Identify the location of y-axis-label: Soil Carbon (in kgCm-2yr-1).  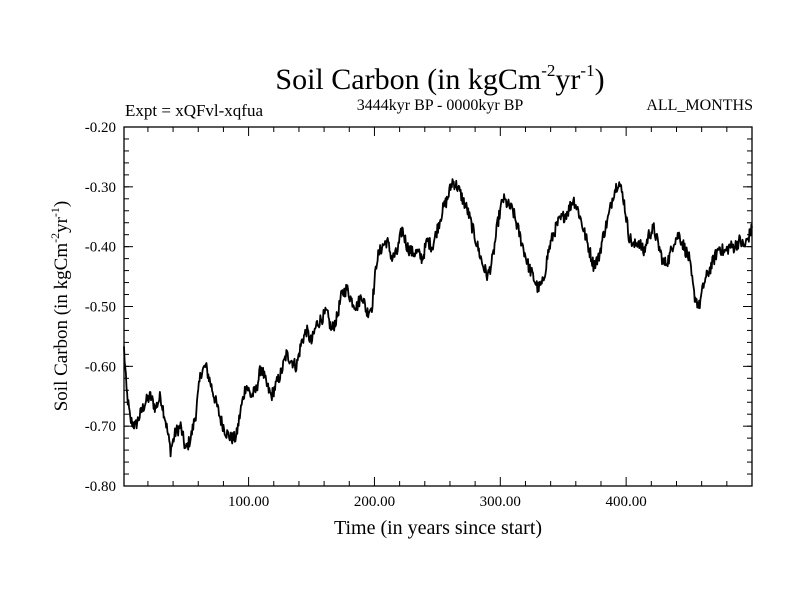
(60, 306).